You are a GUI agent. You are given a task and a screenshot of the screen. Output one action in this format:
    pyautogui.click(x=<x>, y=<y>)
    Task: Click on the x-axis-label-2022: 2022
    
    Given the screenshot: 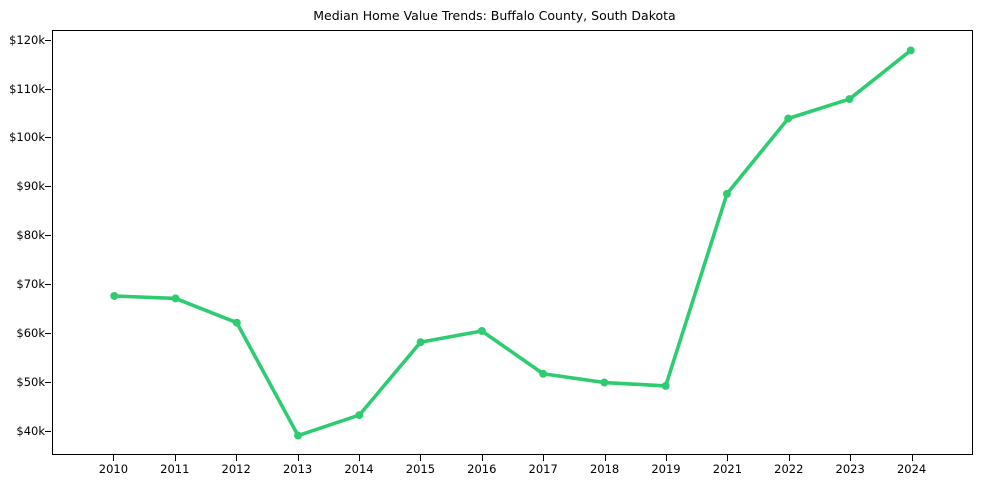 What is the action you would take?
    pyautogui.click(x=789, y=469)
    